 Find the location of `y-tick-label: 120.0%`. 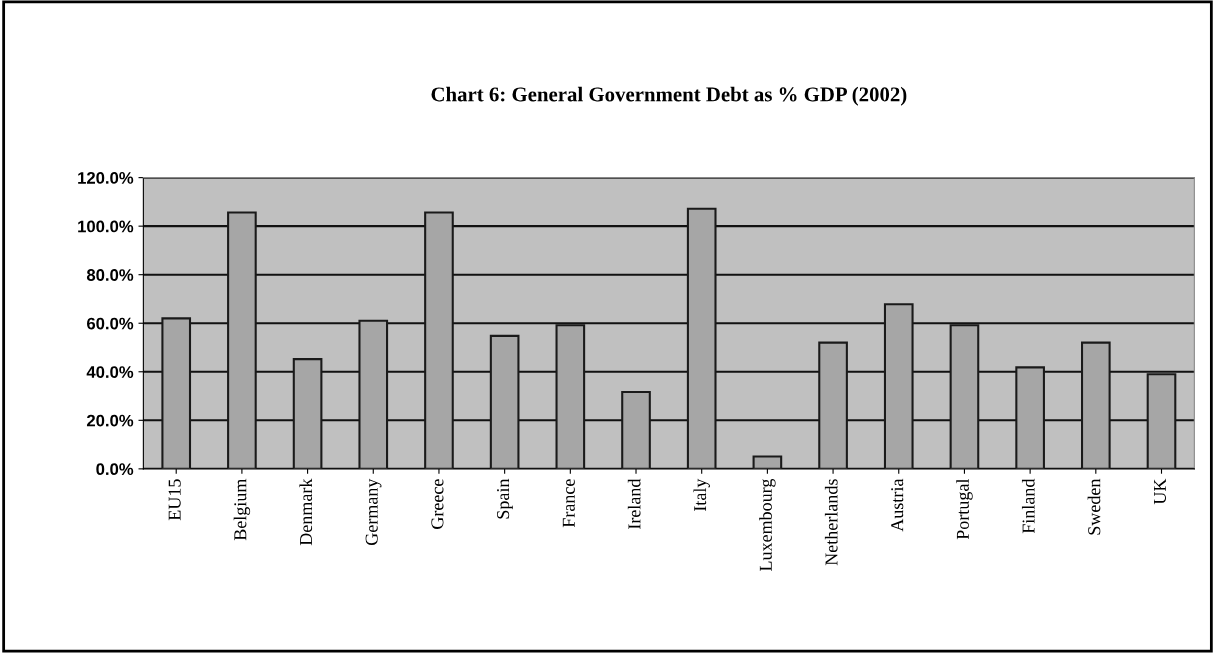

y-tick-label: 120.0% is located at coordinates (106, 178).